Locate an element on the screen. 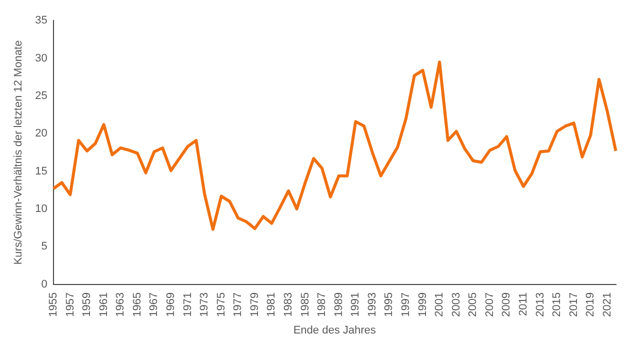 Image resolution: width=640 pixels, height=349 pixels. y-tick-label: 15 is located at coordinates (41, 171).